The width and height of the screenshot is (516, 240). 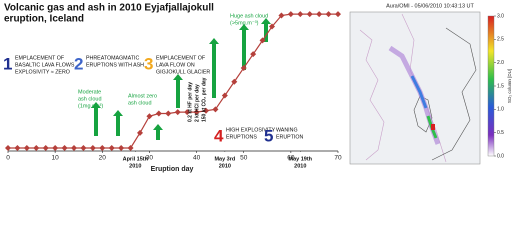 I want to click on x-tick-label: 30, so click(x=150, y=158).